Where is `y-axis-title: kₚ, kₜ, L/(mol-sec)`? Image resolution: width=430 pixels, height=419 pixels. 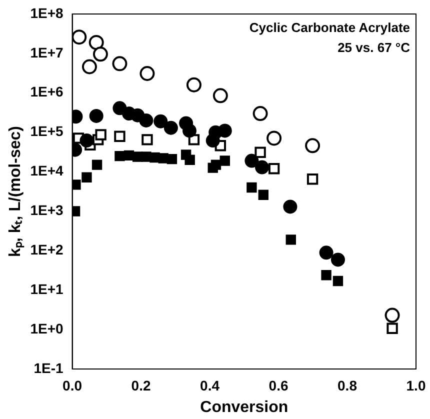 y-axis-title: kₚ, kₜ, L/(mol-sec) is located at coordinates (16, 191).